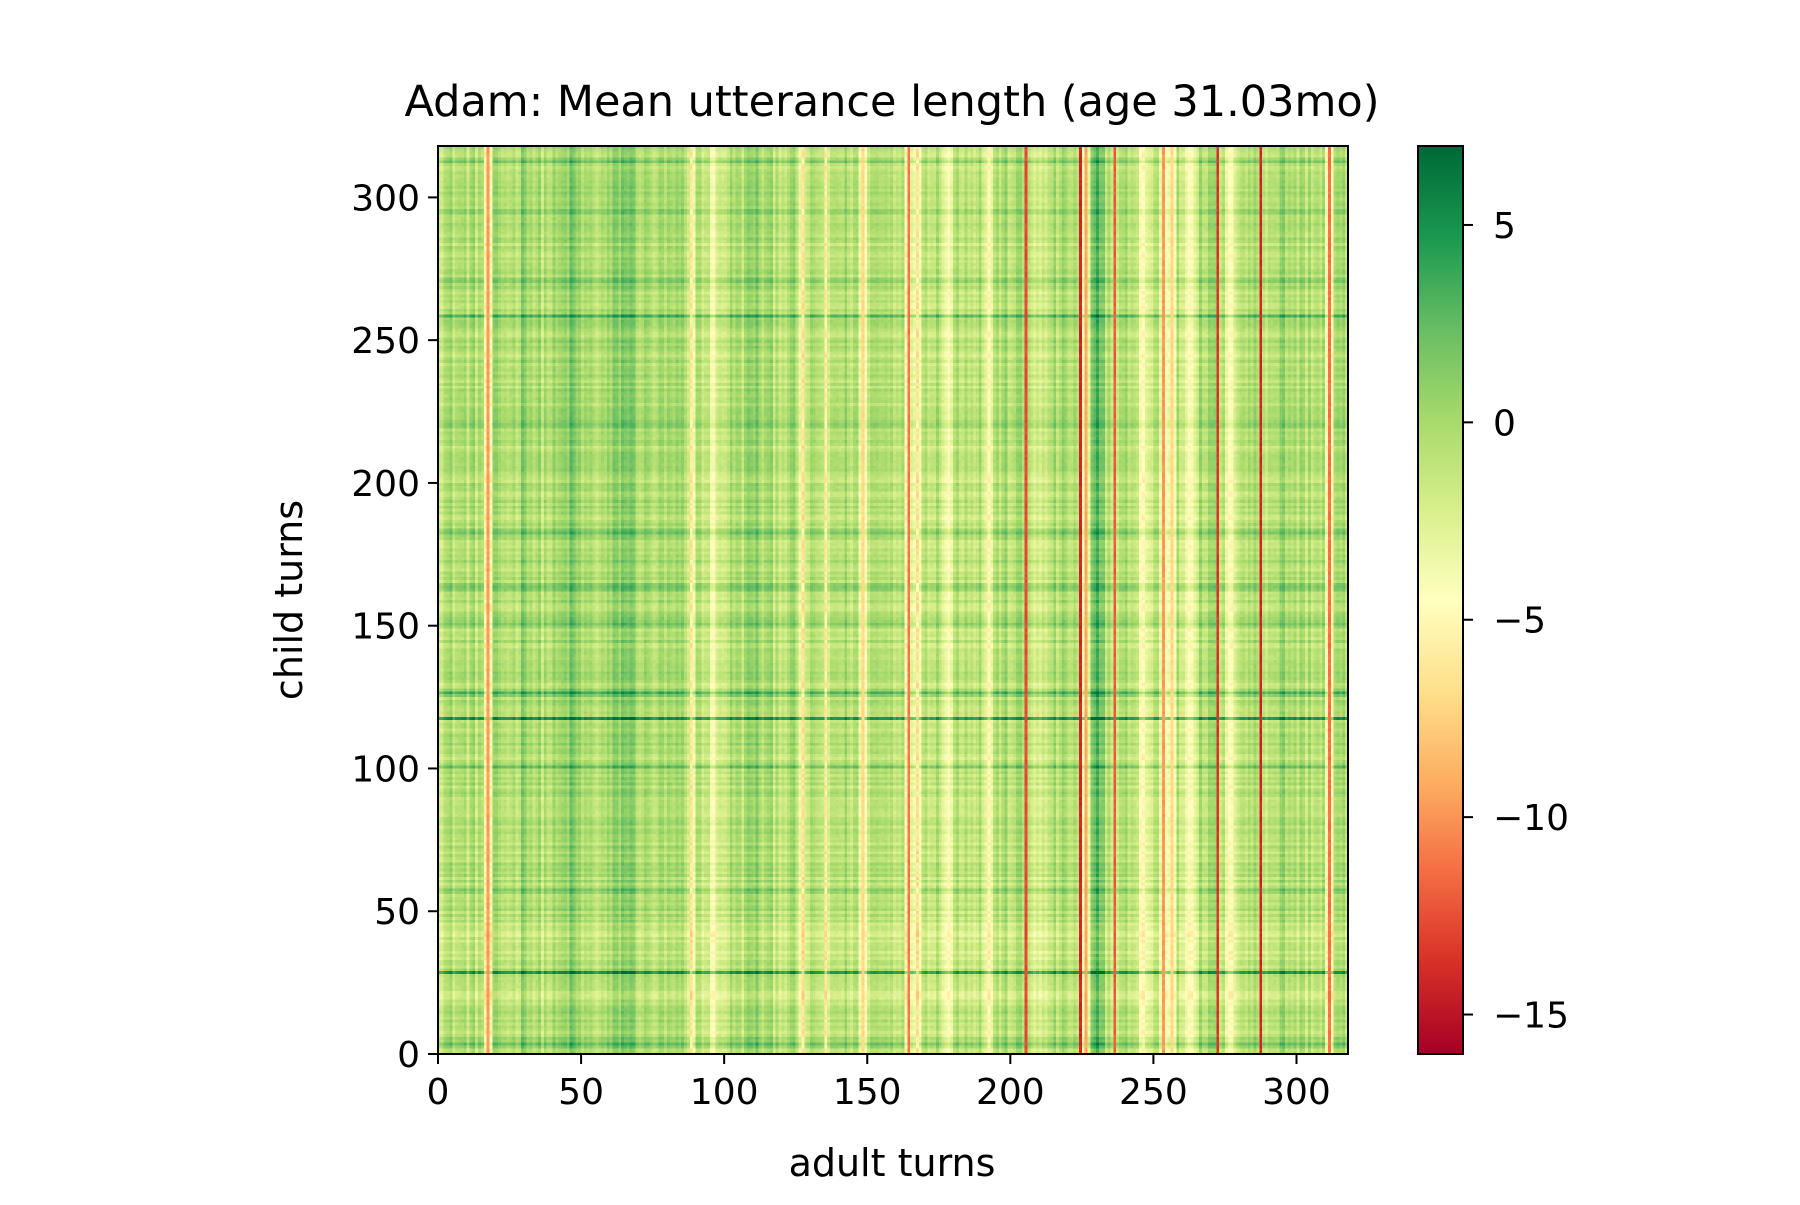  What do you see at coordinates (385, 484) in the screenshot?
I see `y-tick-label: 200` at bounding box center [385, 484].